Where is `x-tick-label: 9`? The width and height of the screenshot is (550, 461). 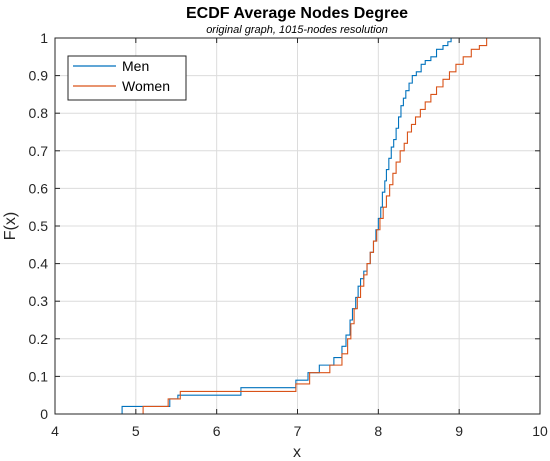 x-tick-label: 9 is located at coordinates (459, 431).